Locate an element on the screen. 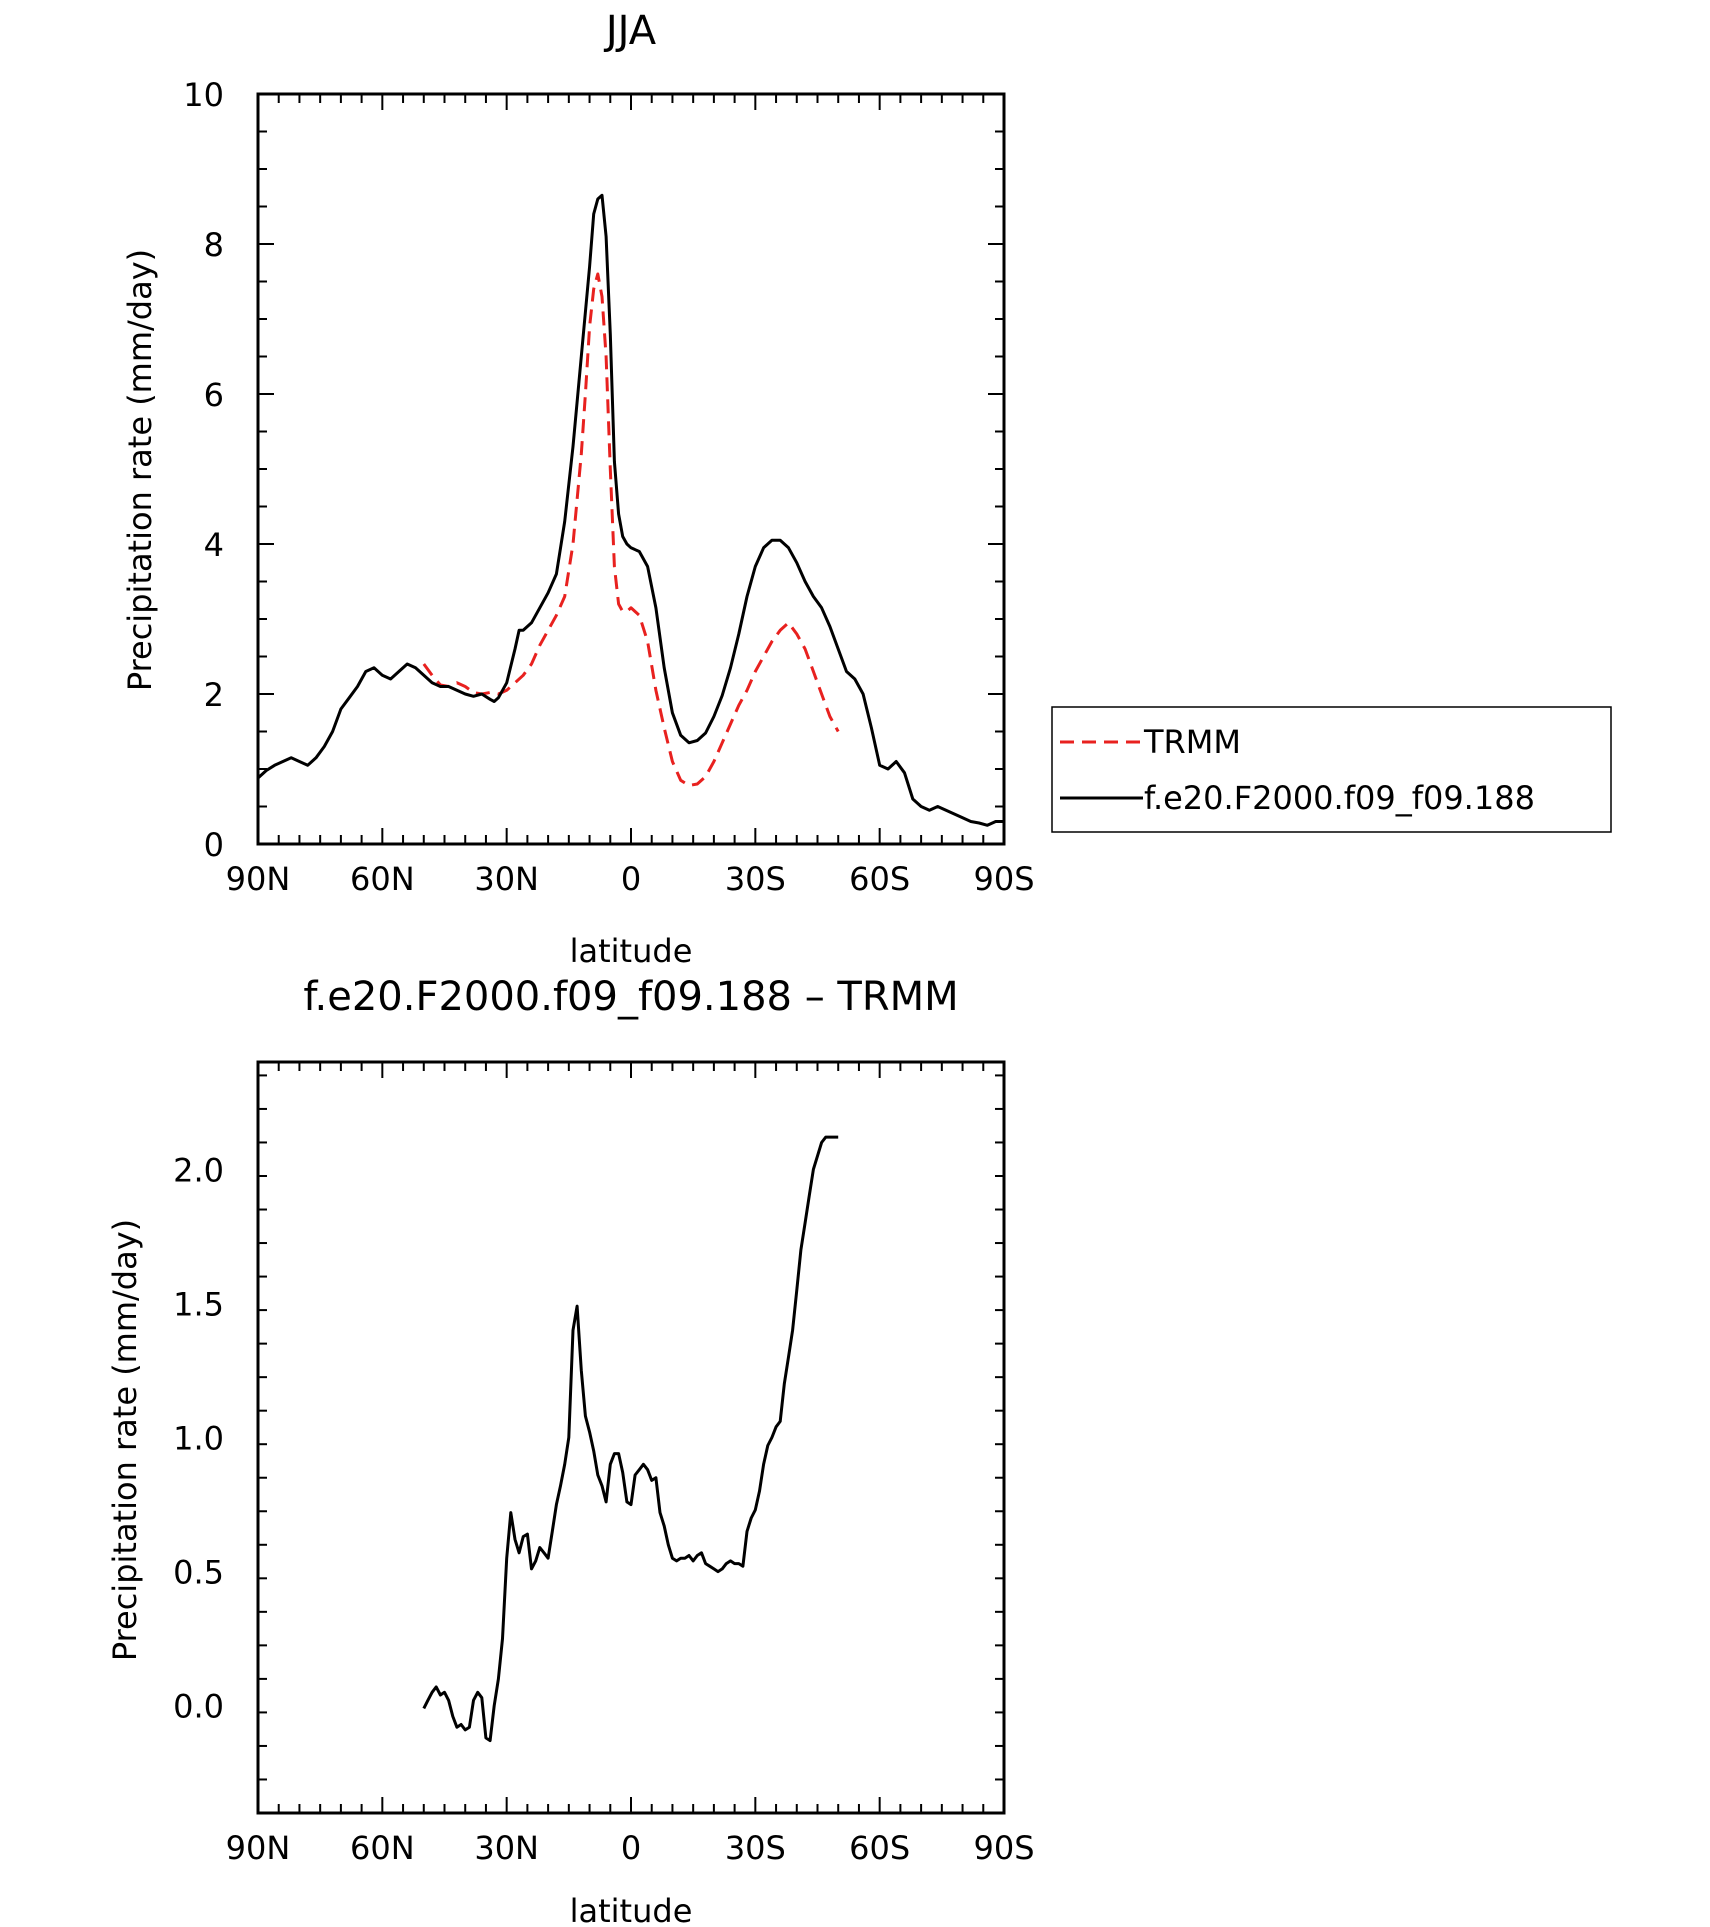 Image resolution: width=1710 pixels, height=1927 pixels. y-tick-label: 10 is located at coordinates (203, 95).